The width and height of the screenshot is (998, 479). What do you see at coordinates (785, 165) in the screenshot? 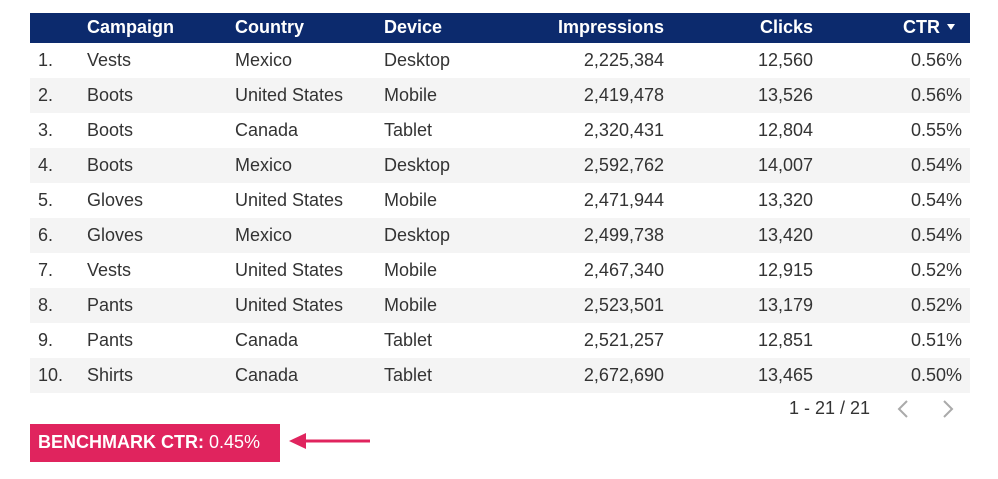
I see `cell: 14,007` at bounding box center [785, 165].